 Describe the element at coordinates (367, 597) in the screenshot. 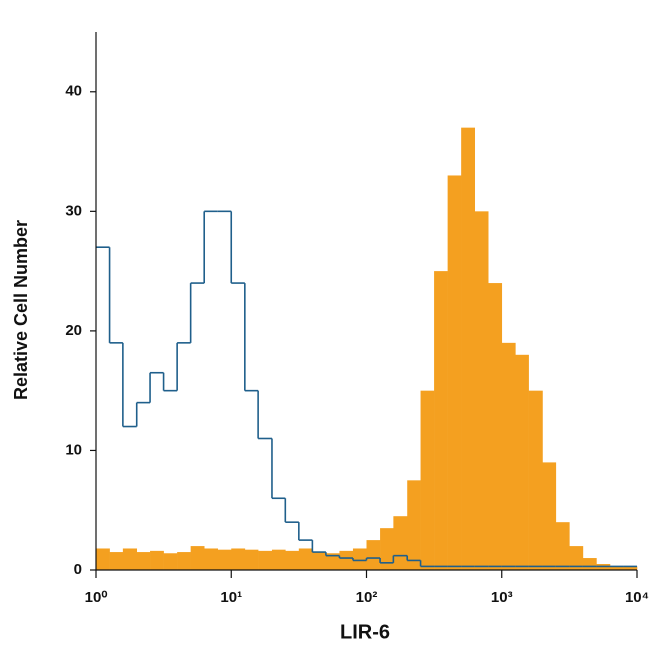

I see `x-tick-label: 10²` at that location.